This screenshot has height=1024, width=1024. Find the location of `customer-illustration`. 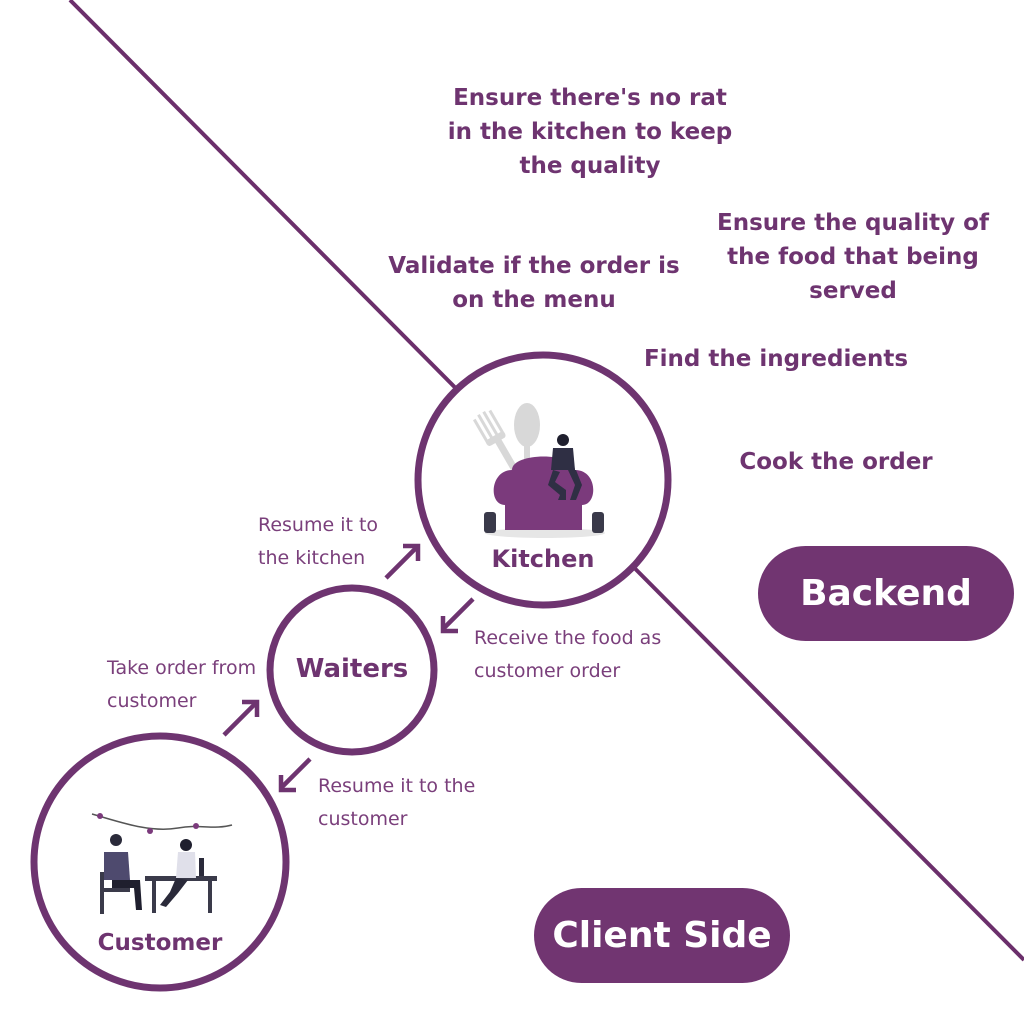

customer-illustration is located at coordinates (162, 863).